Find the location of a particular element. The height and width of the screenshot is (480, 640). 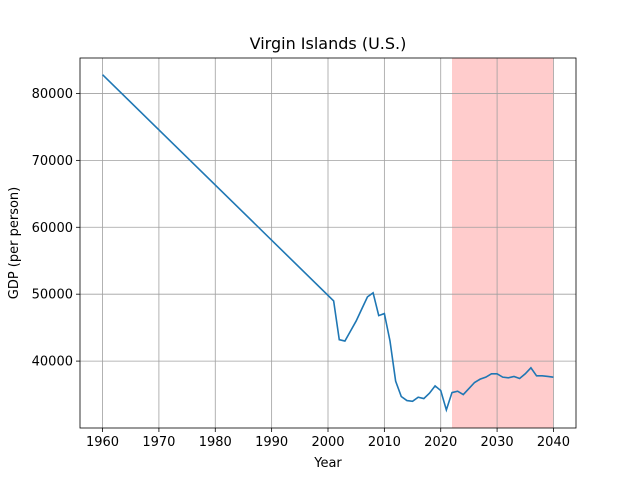

x-tick-label: 1960 is located at coordinates (102, 442).